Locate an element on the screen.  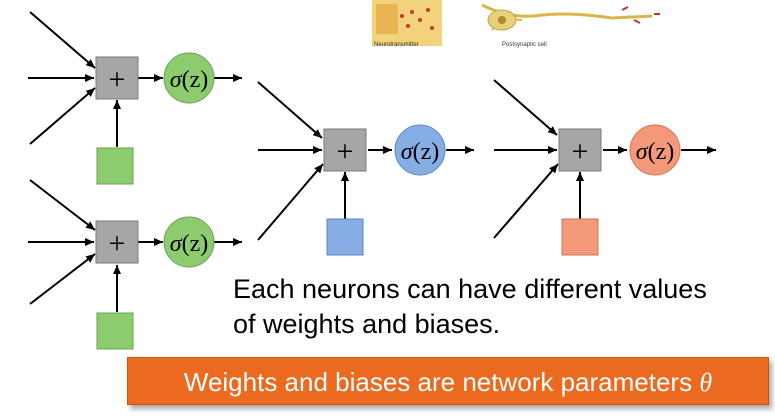
neuron-top-left: + σ(z) is located at coordinates (155, 118).